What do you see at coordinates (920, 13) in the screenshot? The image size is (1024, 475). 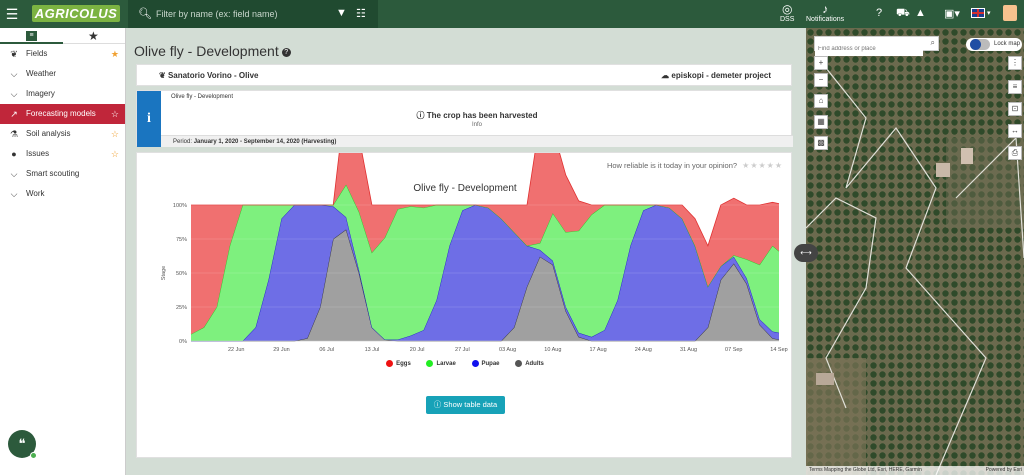 I see `graduation-cap-icon: ▲` at bounding box center [920, 13].